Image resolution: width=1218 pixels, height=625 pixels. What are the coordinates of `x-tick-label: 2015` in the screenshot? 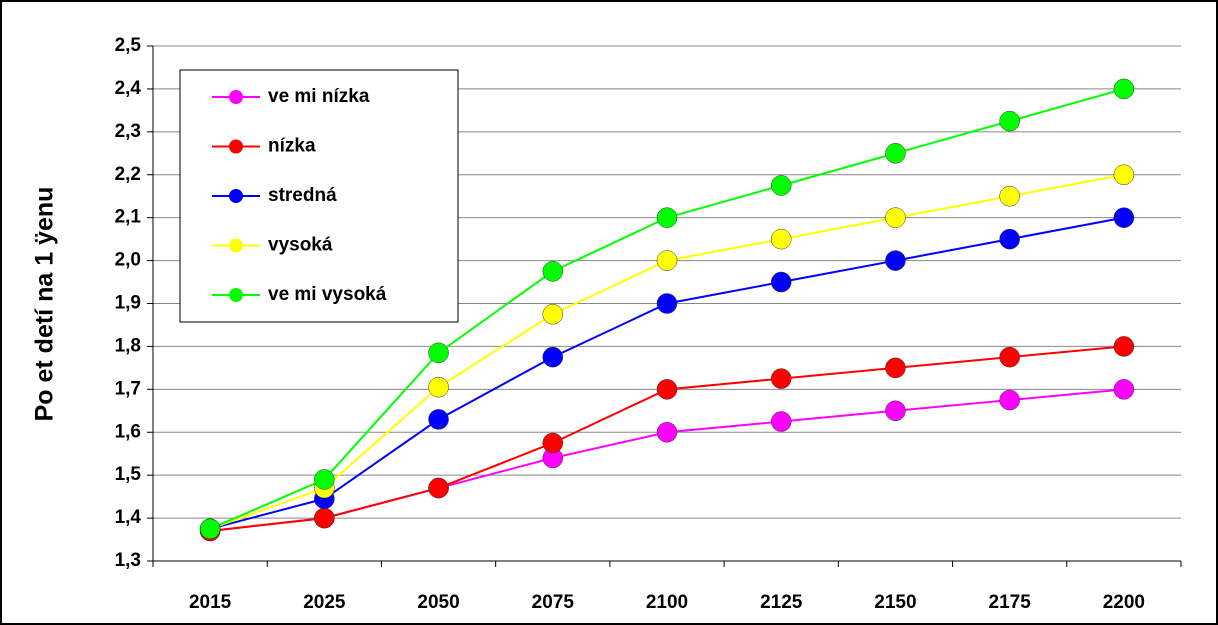 It's located at (210, 602).